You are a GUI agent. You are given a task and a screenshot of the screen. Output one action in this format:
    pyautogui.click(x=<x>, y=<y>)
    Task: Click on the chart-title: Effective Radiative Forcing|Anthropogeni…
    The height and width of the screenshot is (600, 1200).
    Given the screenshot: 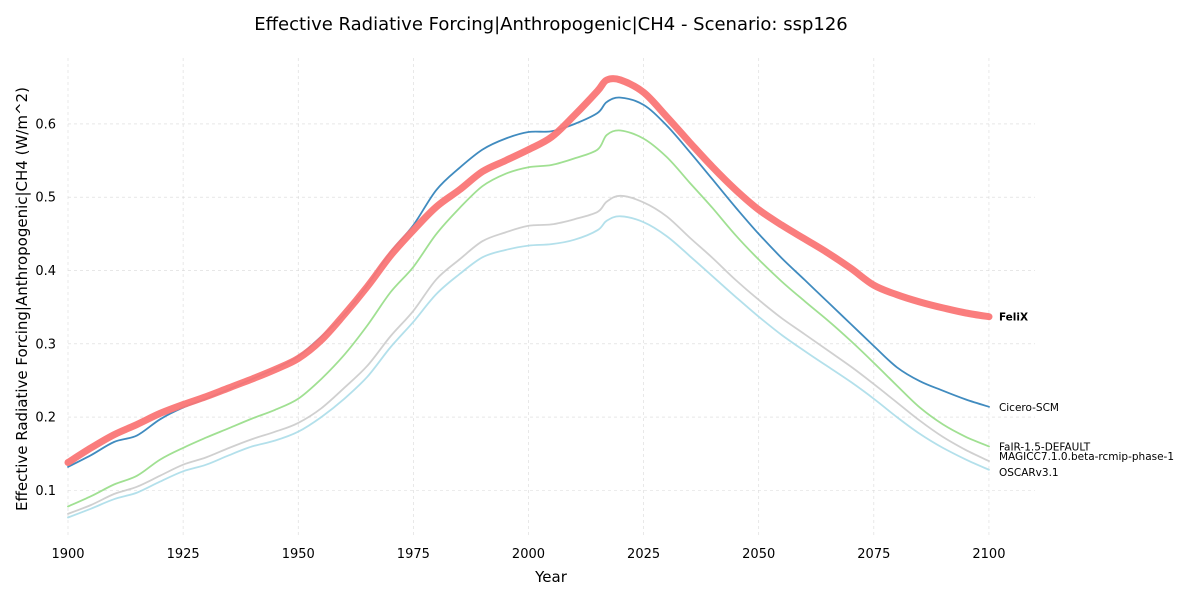 What is the action you would take?
    pyautogui.click(x=550, y=24)
    